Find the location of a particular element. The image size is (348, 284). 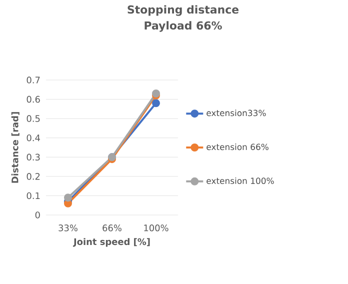

y-tick-label: 0.3 is located at coordinates (33, 157).